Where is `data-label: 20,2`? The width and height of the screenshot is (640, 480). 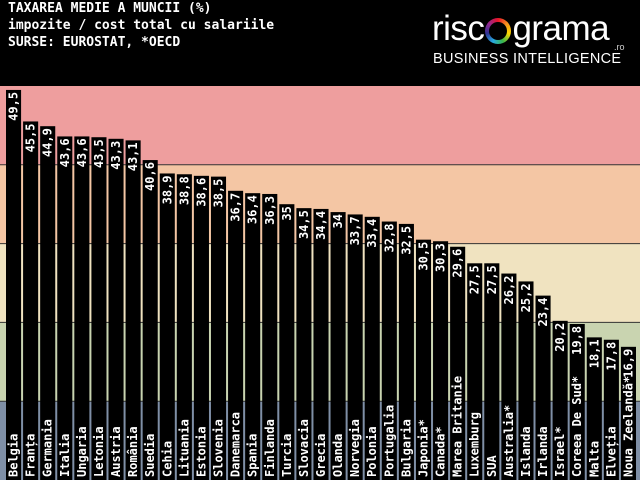 data-label: 20,2 is located at coordinates (560, 337).